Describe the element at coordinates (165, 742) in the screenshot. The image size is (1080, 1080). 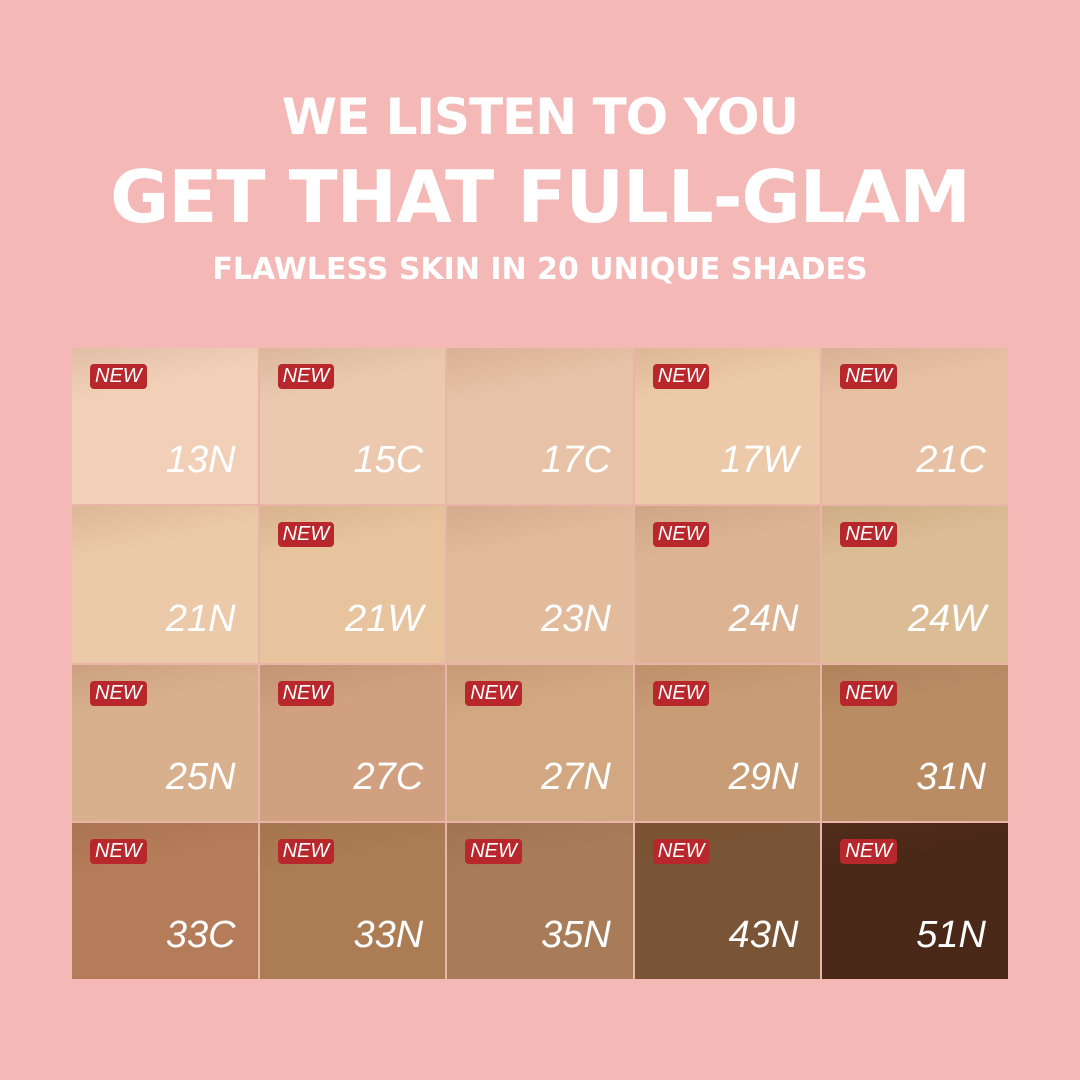
I see `shade-swatch-25N: NEW 25N` at that location.